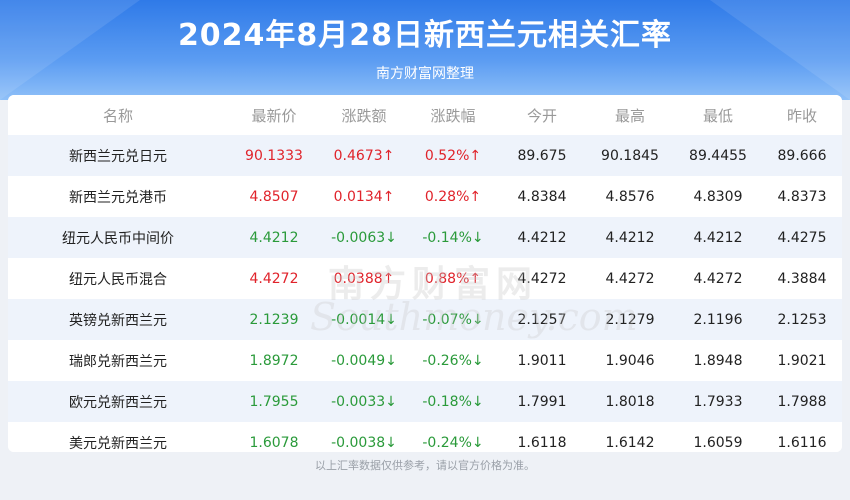 The height and width of the screenshot is (500, 850). I want to click on cell-change: 0.0134↑, so click(364, 196).